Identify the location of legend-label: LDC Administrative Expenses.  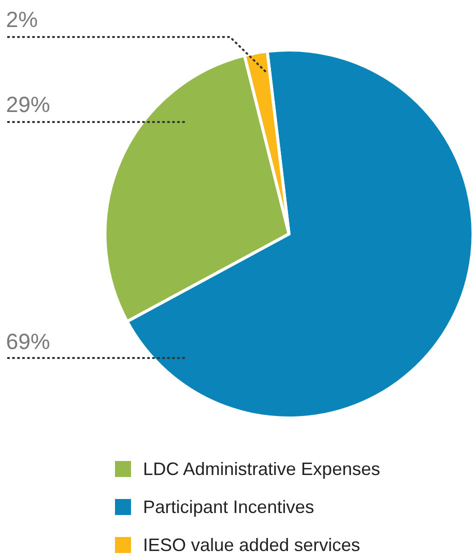
(261, 469).